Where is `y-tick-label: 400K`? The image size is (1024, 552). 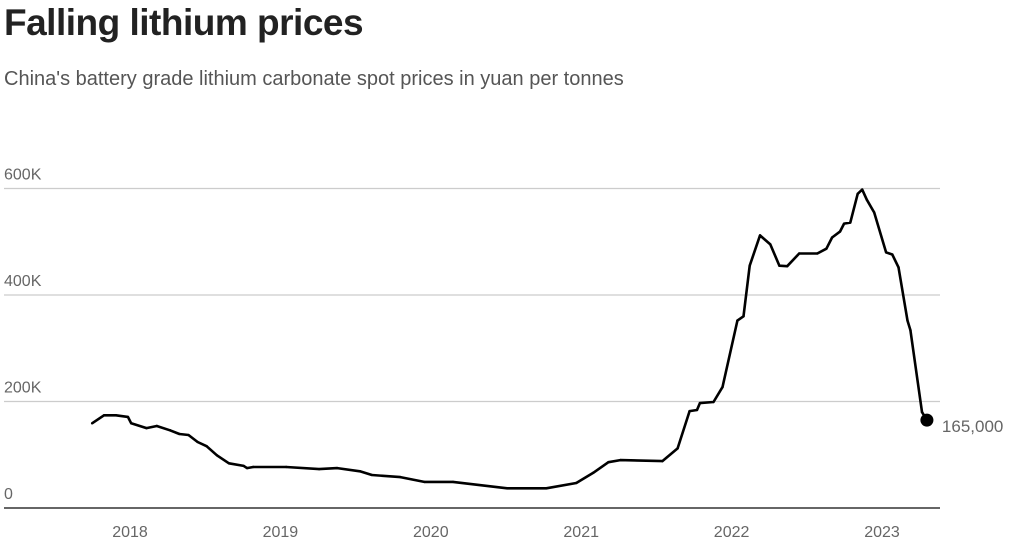 y-tick-label: 400K is located at coordinates (23, 281).